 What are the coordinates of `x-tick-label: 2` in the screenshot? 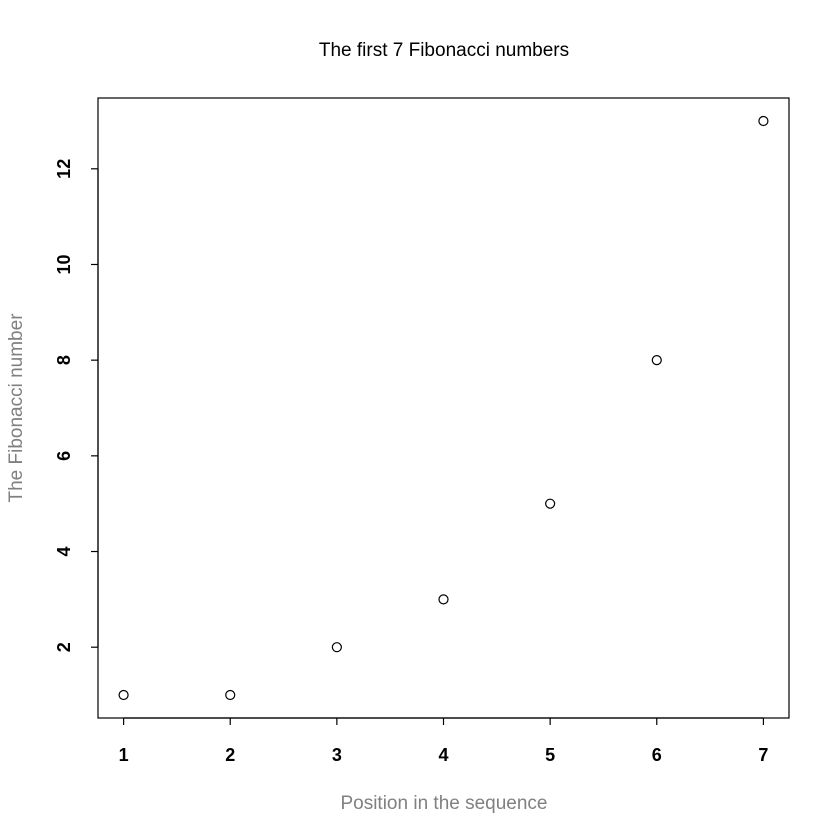 It's located at (230, 755).